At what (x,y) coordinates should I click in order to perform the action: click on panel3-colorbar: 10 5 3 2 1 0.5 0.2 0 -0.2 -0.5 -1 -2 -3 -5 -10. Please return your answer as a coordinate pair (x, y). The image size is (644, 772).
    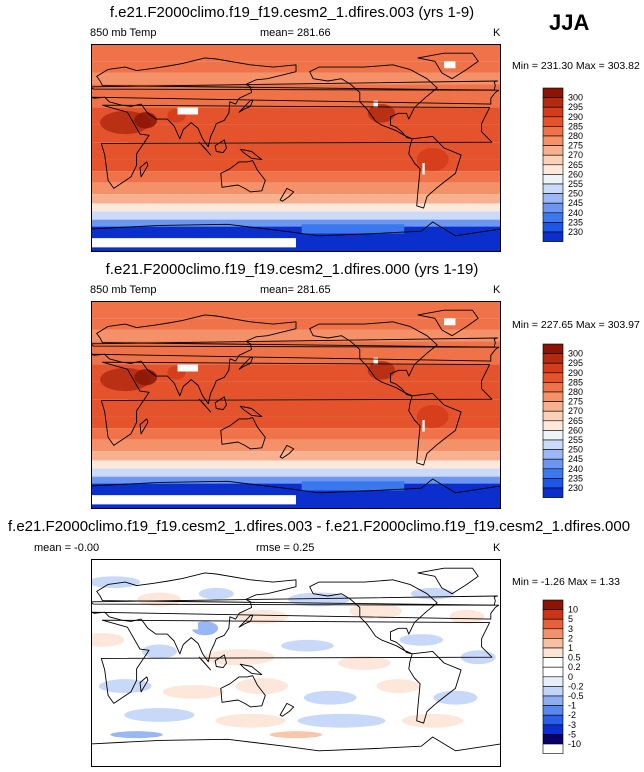
    Looking at the image, I should click on (575, 680).